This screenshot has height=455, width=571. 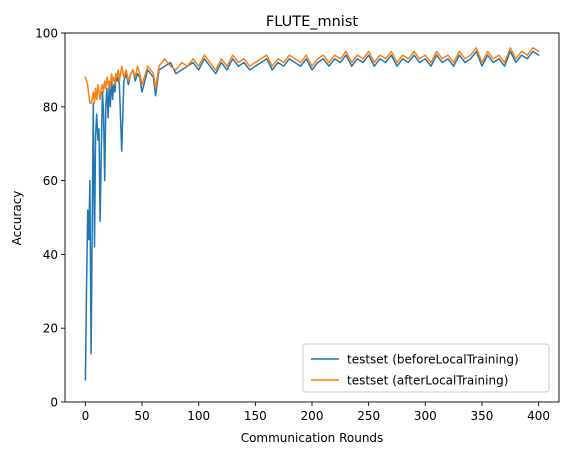 I want to click on legend-label-2: testset (afterLocalTraining), so click(x=427, y=381).